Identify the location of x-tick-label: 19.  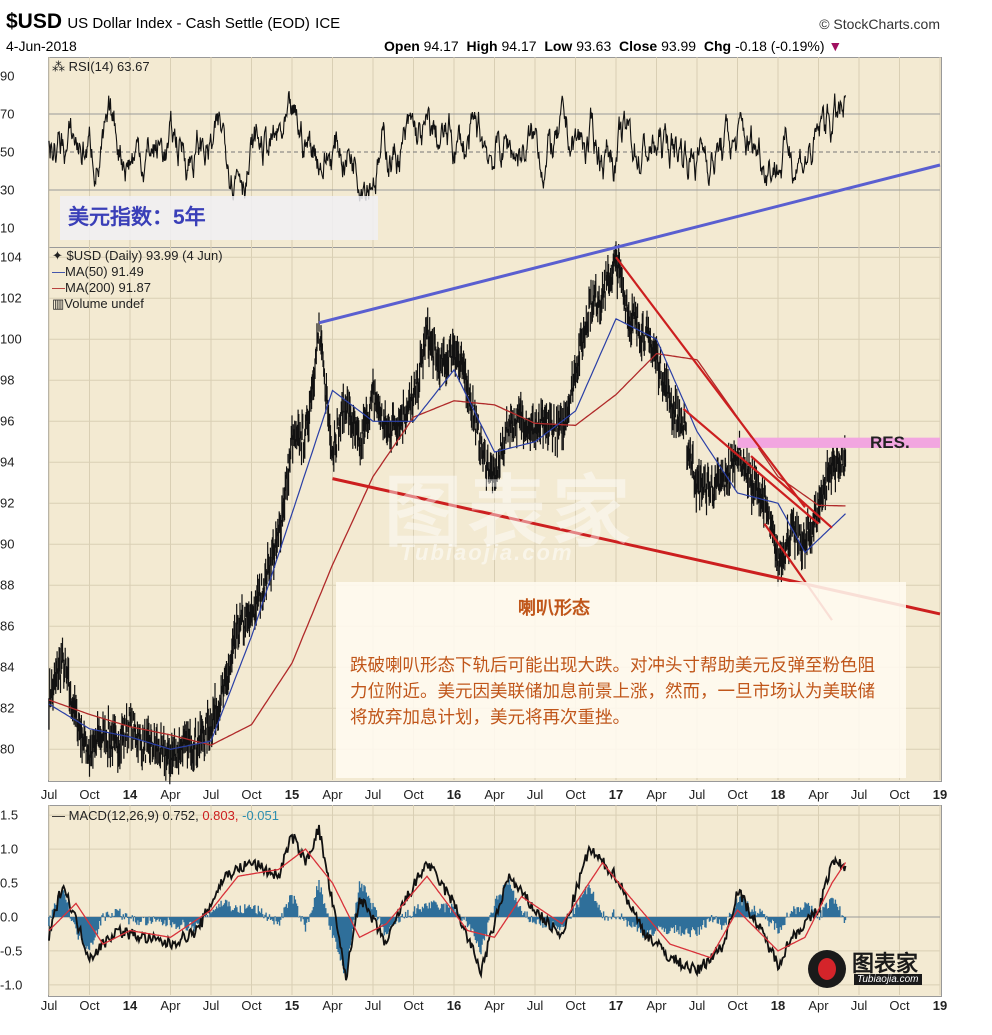
(940, 794).